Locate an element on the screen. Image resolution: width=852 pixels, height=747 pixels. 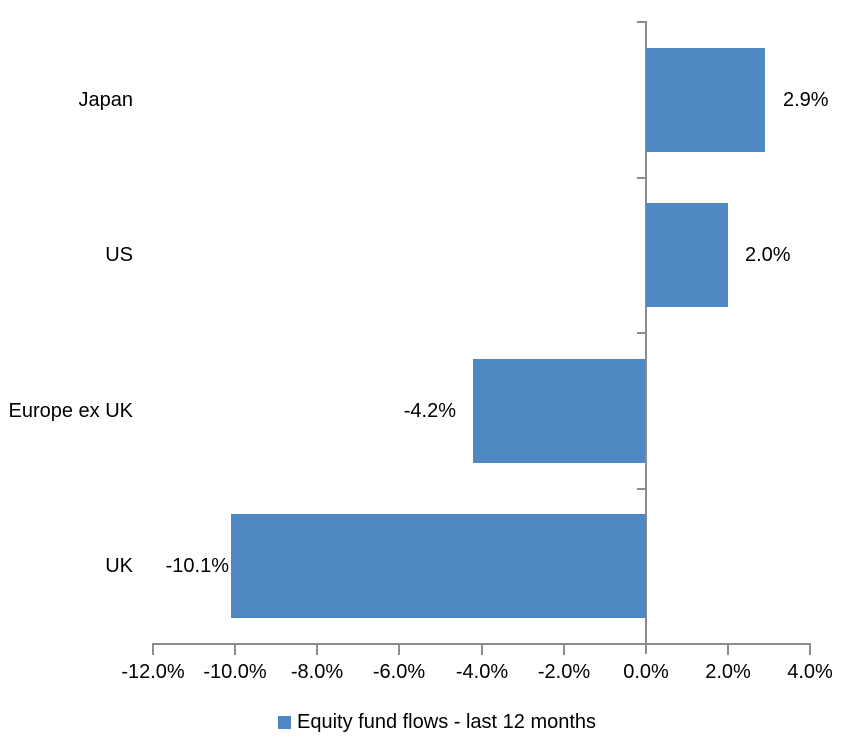
bar-japan is located at coordinates (705, 100).